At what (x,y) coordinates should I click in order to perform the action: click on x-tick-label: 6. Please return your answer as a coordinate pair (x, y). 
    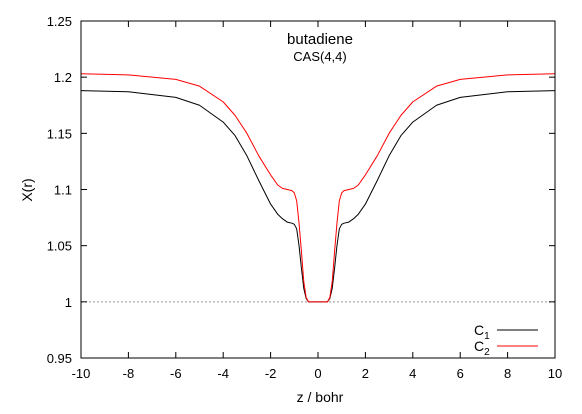
    Looking at the image, I should click on (460, 373).